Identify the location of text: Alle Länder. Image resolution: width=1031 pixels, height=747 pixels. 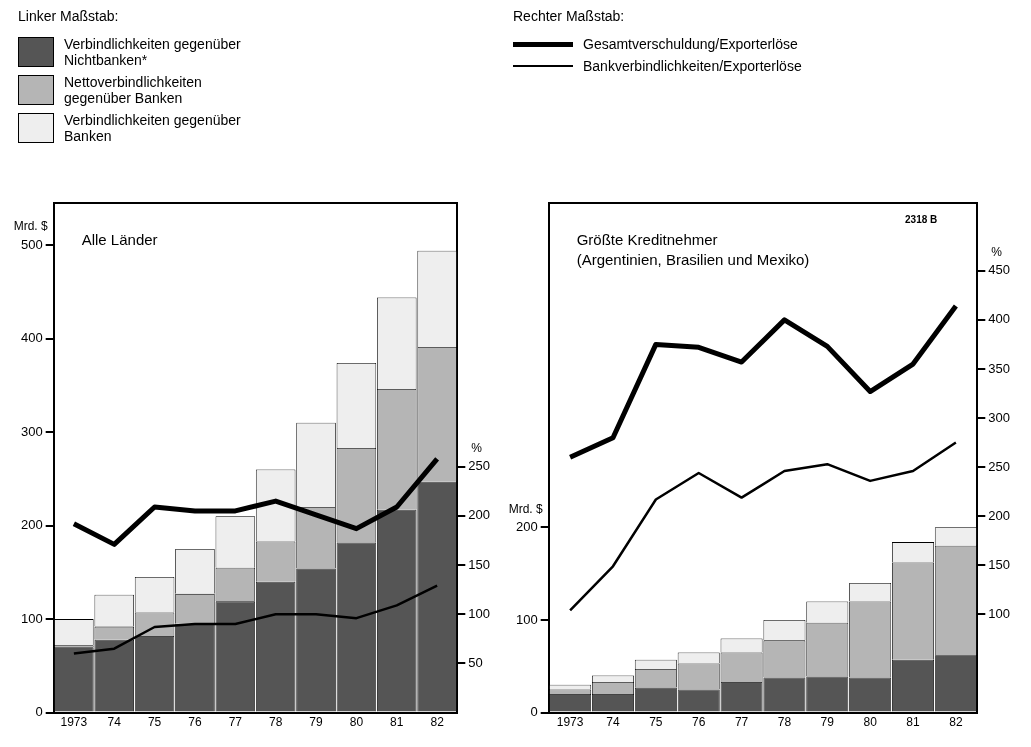
(119, 239).